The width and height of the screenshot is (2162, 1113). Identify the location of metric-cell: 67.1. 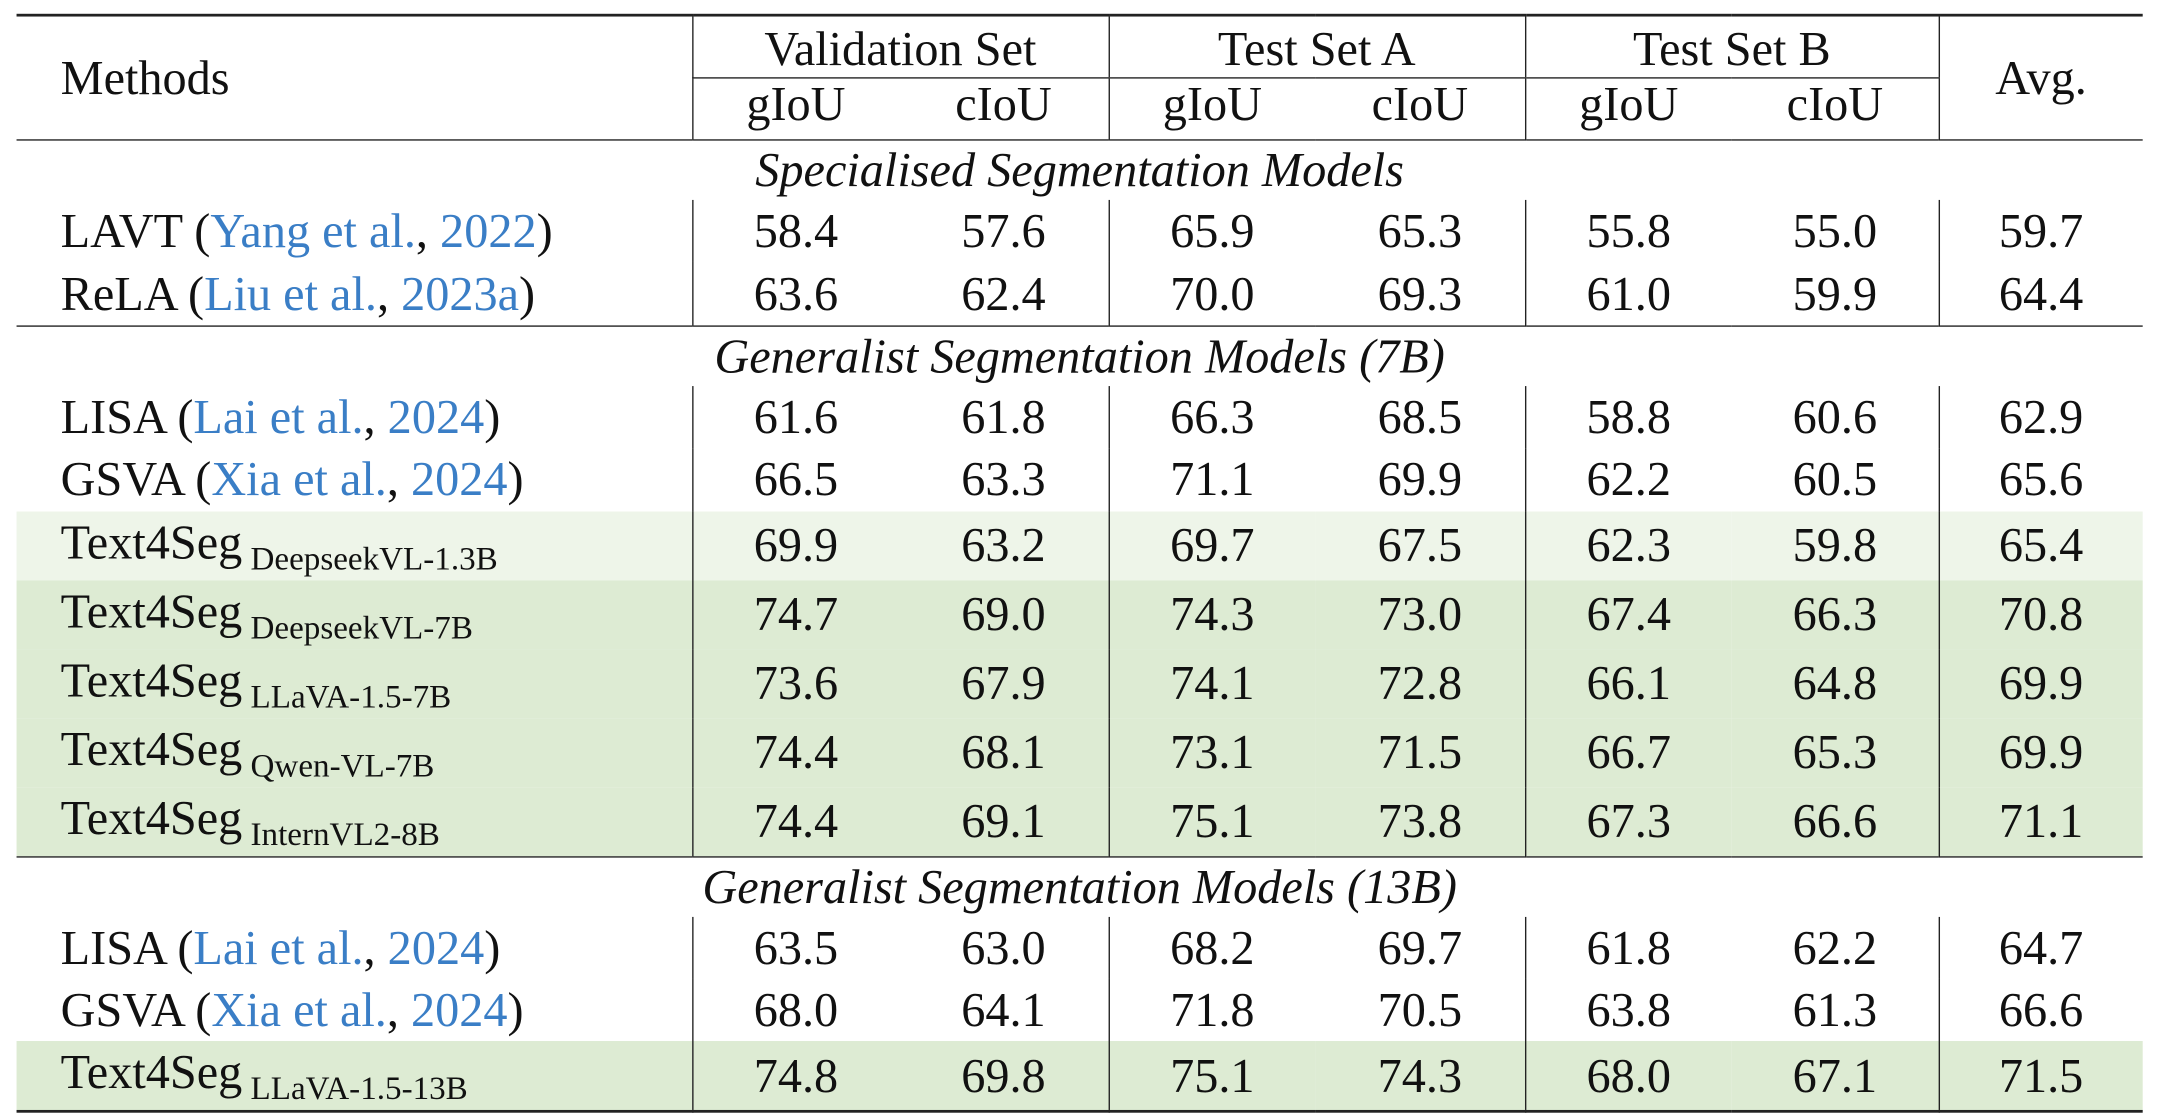
(1835, 1076).